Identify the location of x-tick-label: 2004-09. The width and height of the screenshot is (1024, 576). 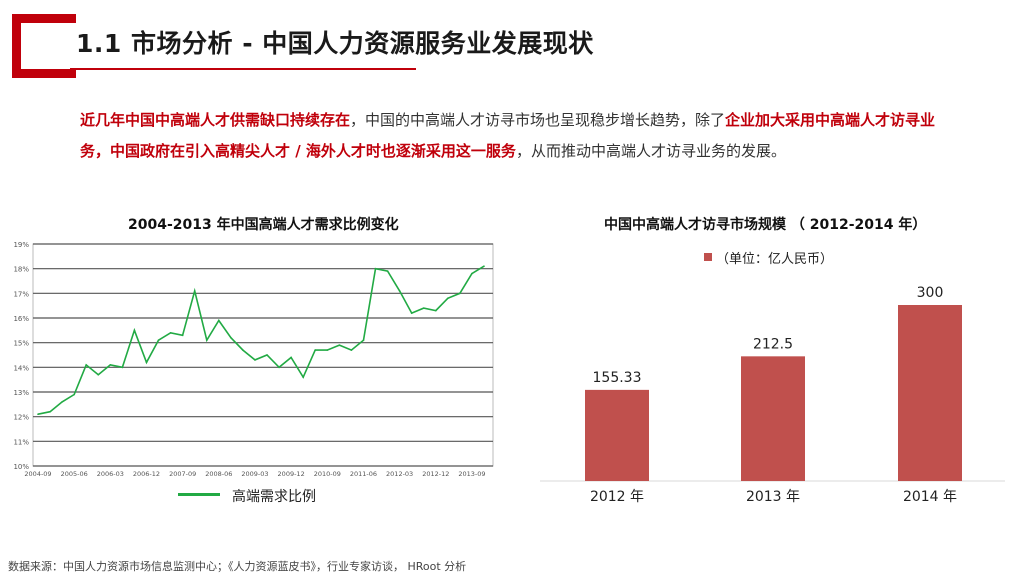
(37, 474).